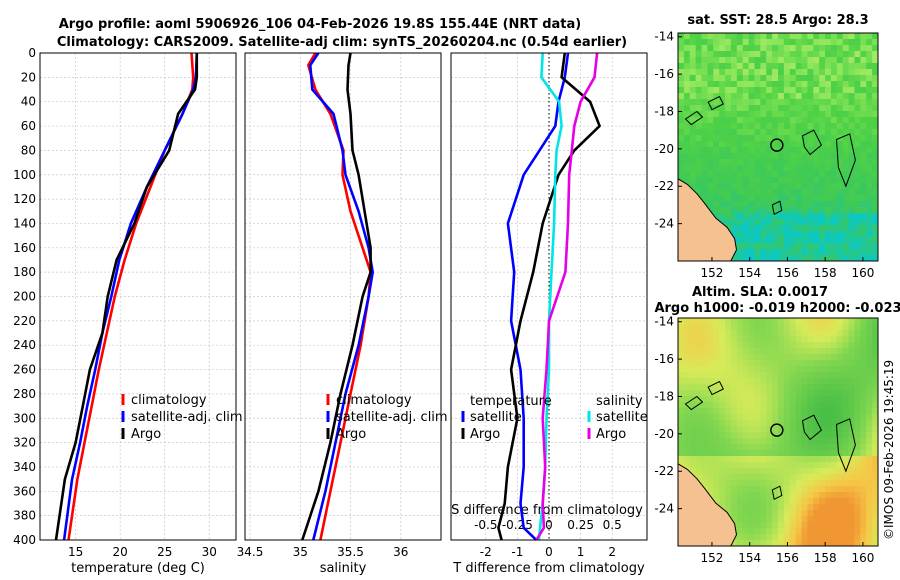 The image size is (900, 580). Describe the element at coordinates (24, 467) in the screenshot. I see `y-tick-label: 340` at that location.